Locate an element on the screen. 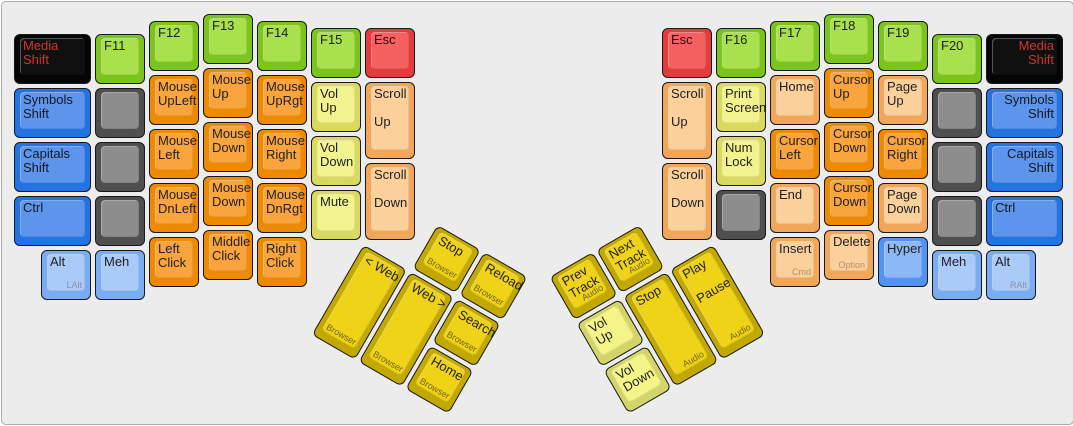 This screenshot has width=1073, height=426. key-delete: Delete Option is located at coordinates (849, 255).